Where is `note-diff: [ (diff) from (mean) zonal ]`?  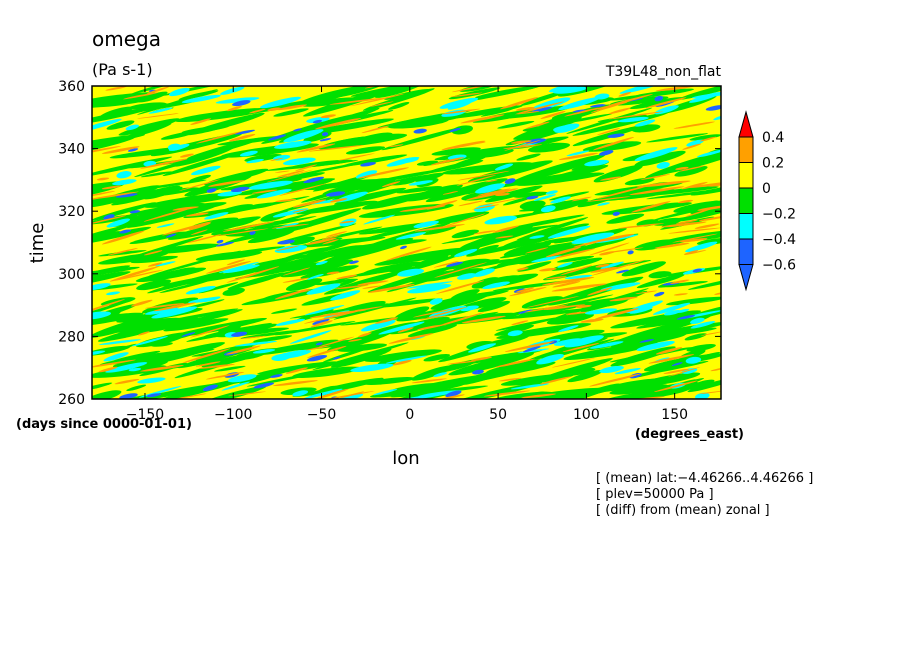
note-diff: [ (diff) from (mean) zonal ] is located at coordinates (683, 510).